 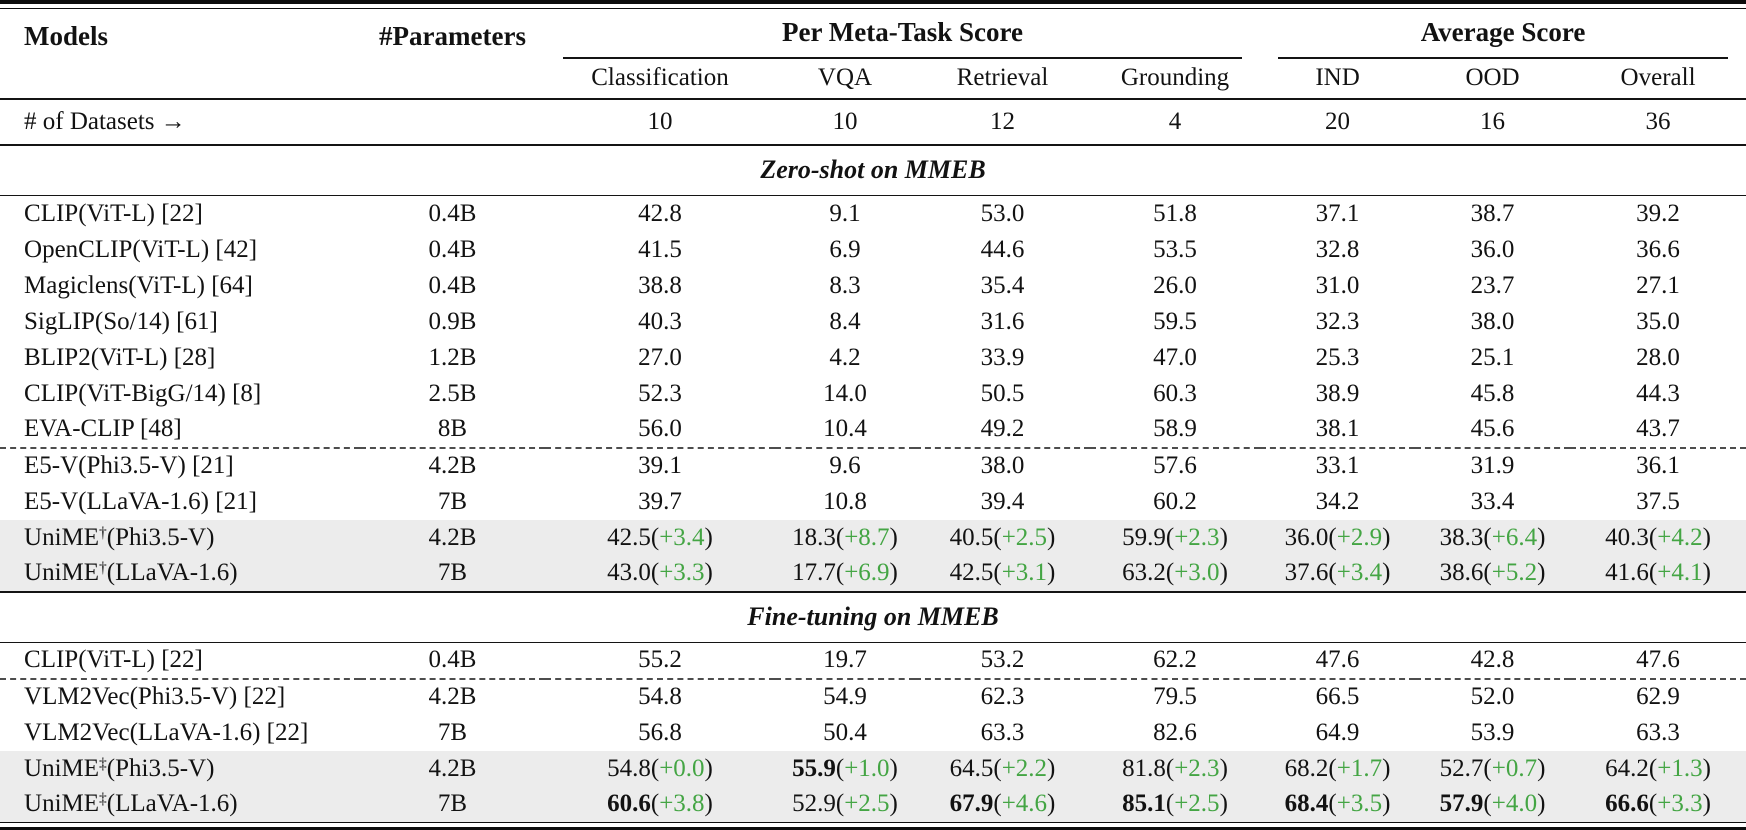 What do you see at coordinates (1337, 660) in the screenshot?
I see `score-value: 47.6` at bounding box center [1337, 660].